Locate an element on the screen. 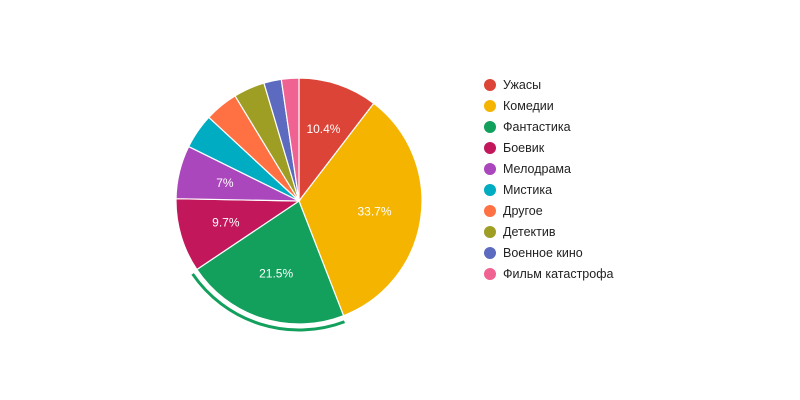 Image resolution: width=800 pixels, height=400 pixels. slice-data-label: 10.4% is located at coordinates (323, 129).